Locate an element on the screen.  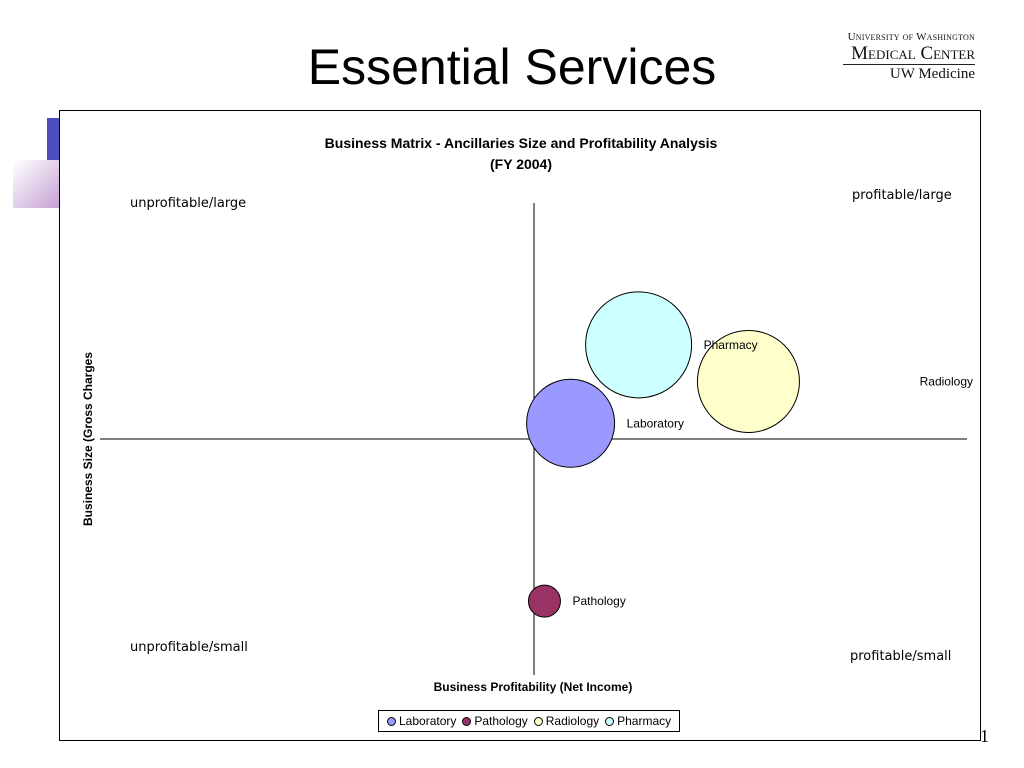
logo-line-1: University of Washington is located at coordinates (911, 37).